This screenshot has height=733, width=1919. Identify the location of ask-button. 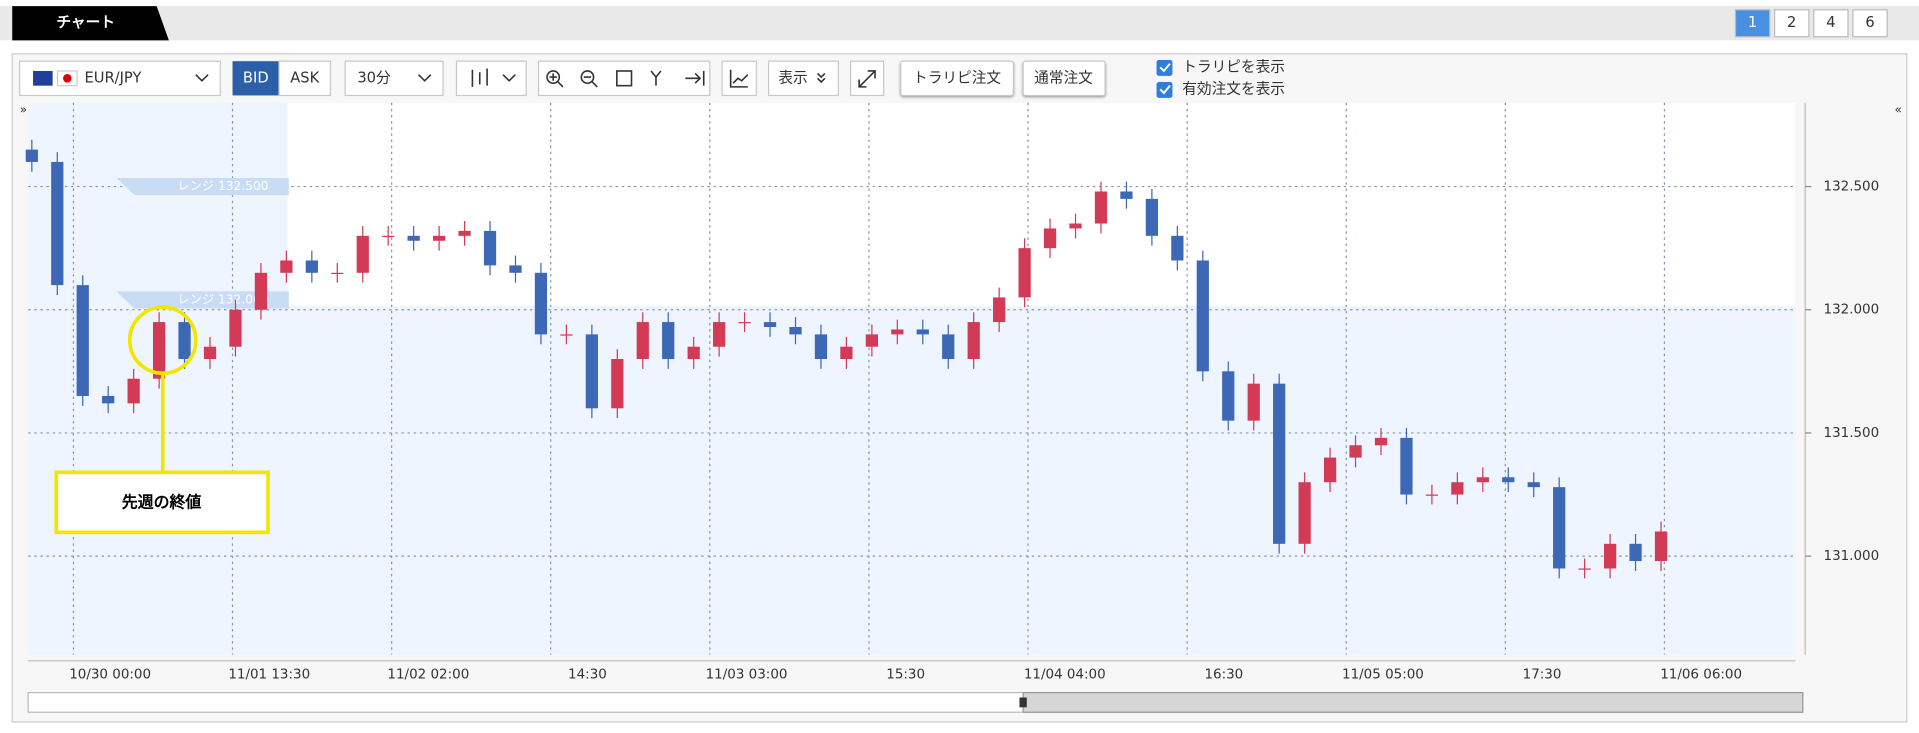
(305, 78).